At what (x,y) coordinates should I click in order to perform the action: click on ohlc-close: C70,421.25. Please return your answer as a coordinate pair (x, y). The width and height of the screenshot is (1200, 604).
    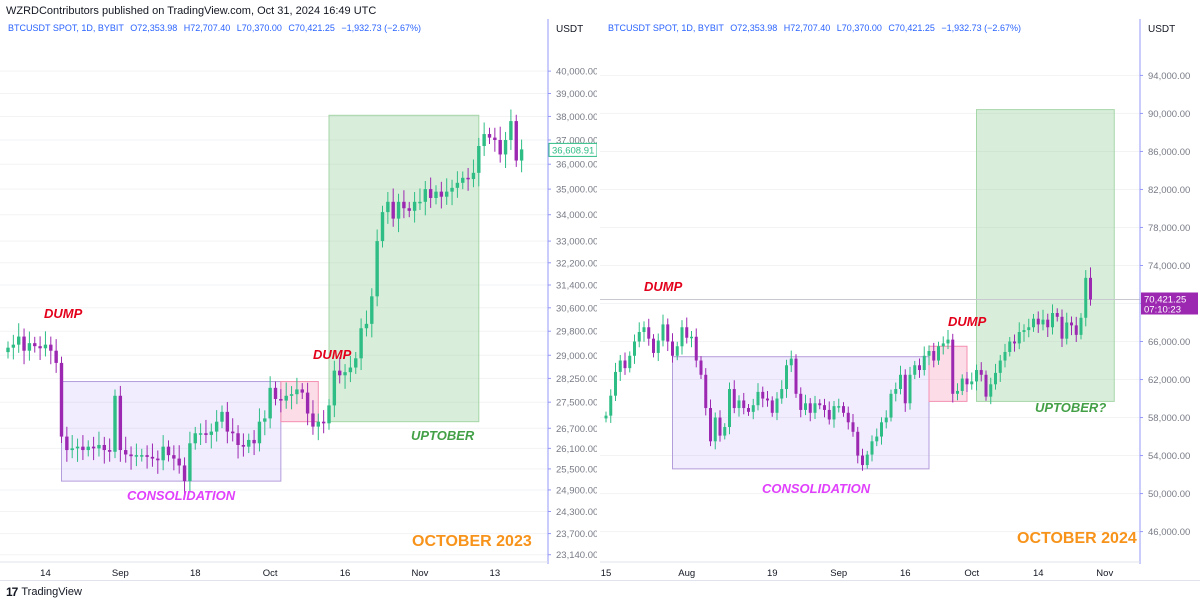
    Looking at the image, I should click on (310, 28).